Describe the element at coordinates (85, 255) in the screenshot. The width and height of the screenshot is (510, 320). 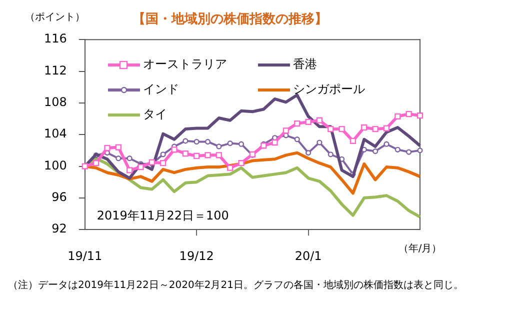
I see `x-tick-label: 19/11` at that location.